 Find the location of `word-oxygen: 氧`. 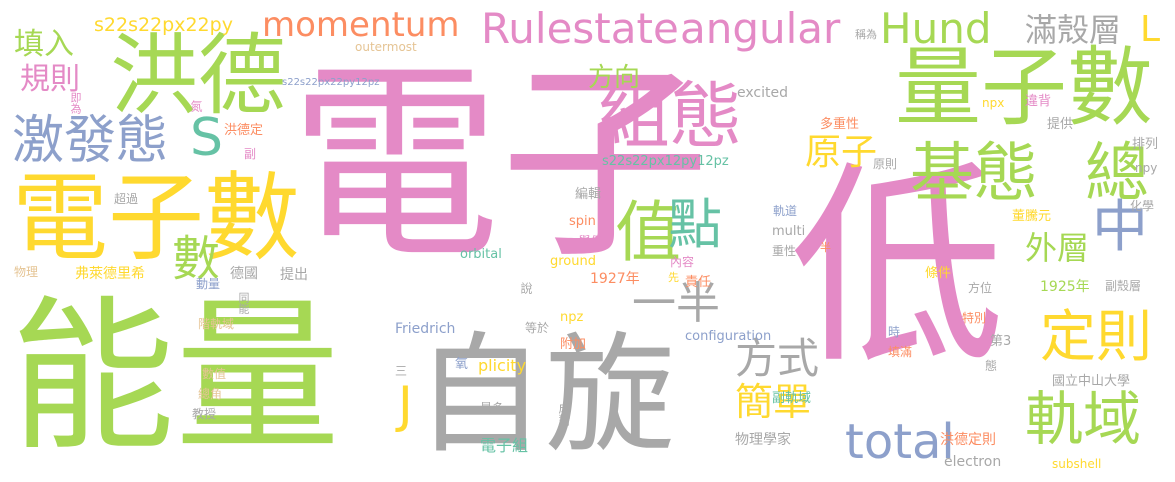

word-oxygen: 氧 is located at coordinates (462, 364).